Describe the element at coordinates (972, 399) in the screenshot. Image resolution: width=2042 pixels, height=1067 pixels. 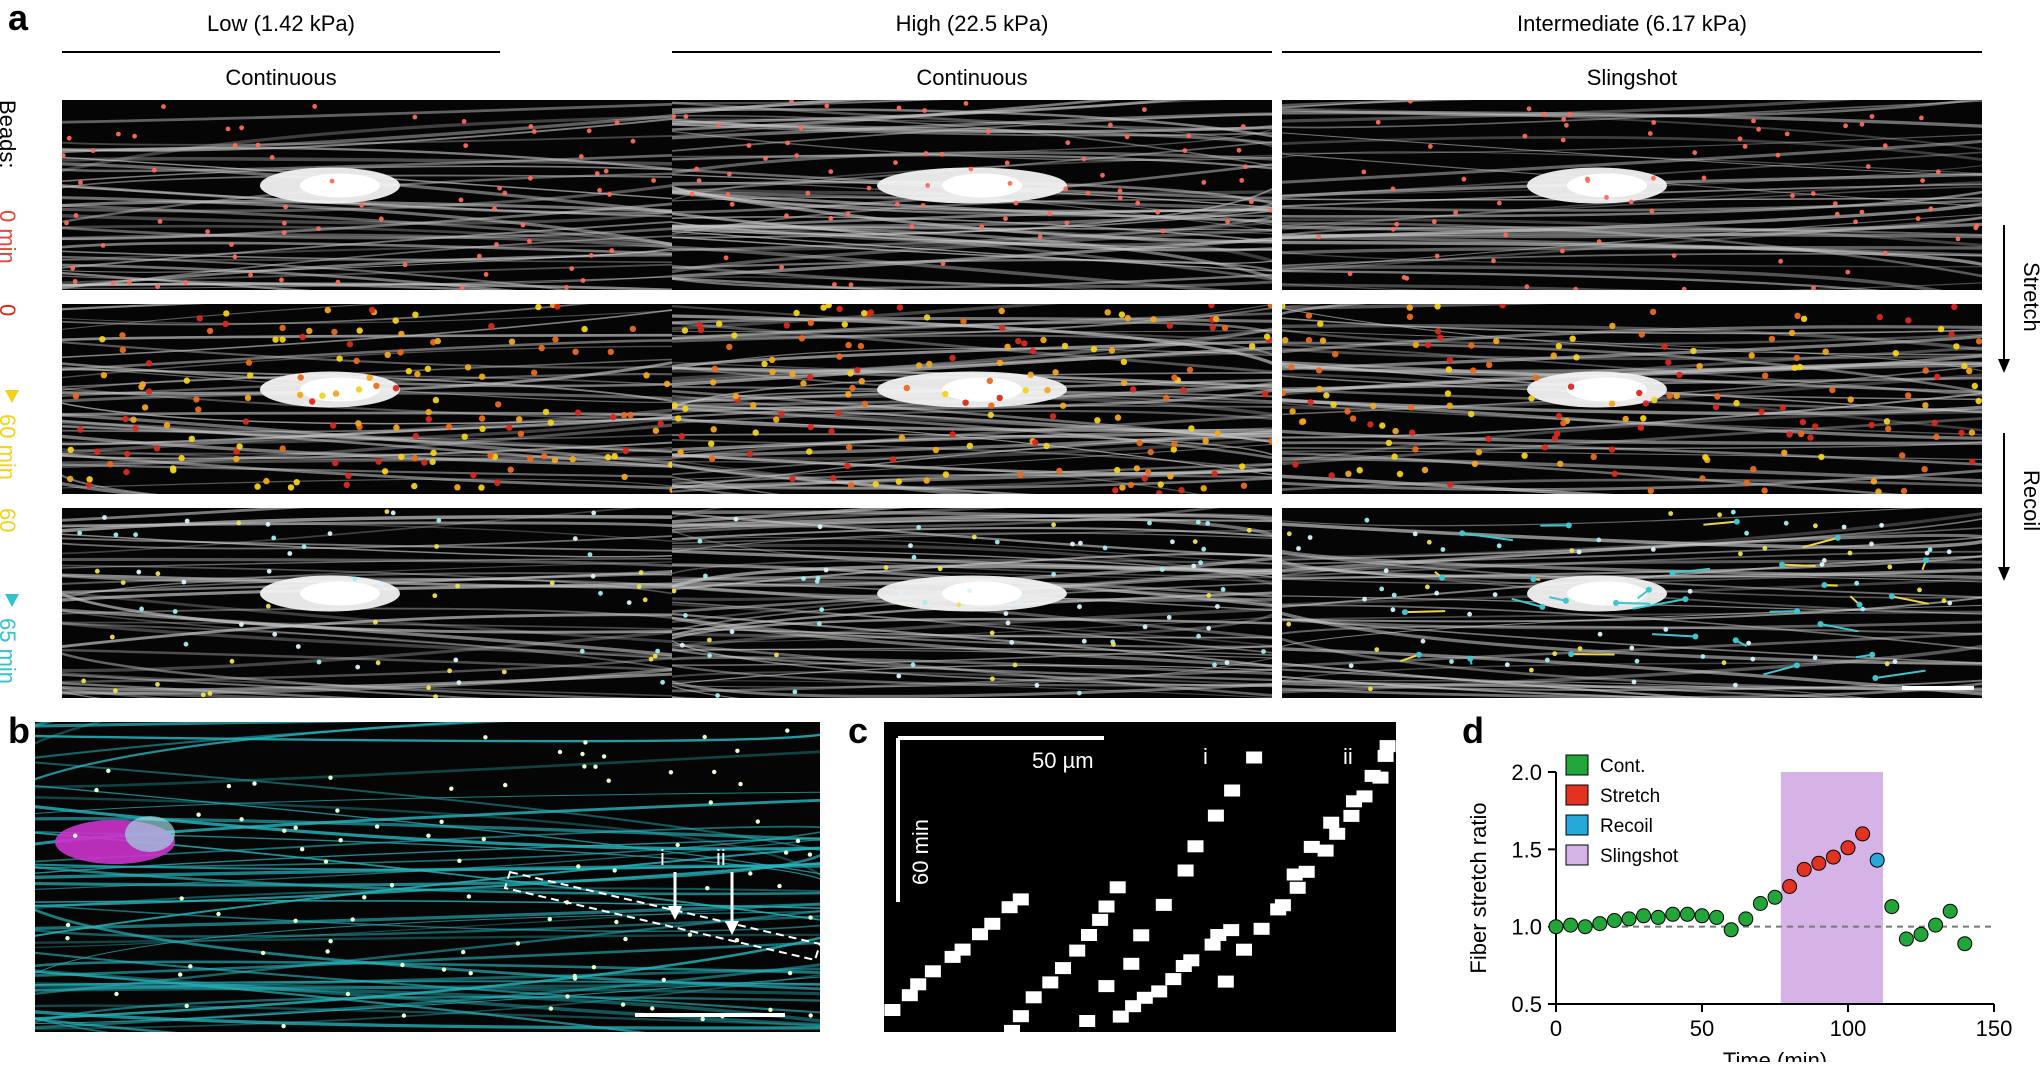
I see `micrograph-r2-c2` at that location.